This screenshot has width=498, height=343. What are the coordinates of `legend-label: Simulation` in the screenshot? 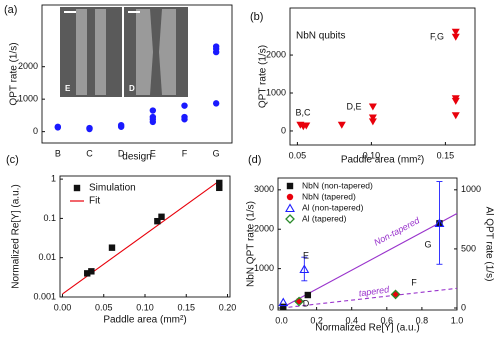 It's located at (112, 188).